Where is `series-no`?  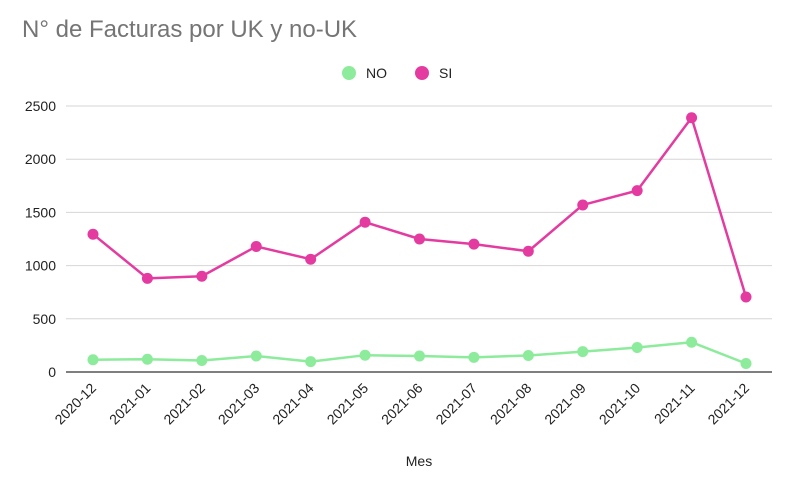 series-no is located at coordinates (419, 352).